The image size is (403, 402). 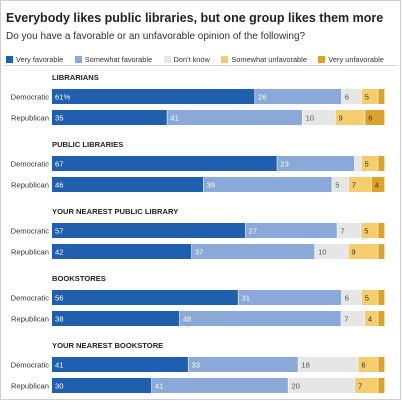 I want to click on data-label: 31, so click(x=245, y=298).